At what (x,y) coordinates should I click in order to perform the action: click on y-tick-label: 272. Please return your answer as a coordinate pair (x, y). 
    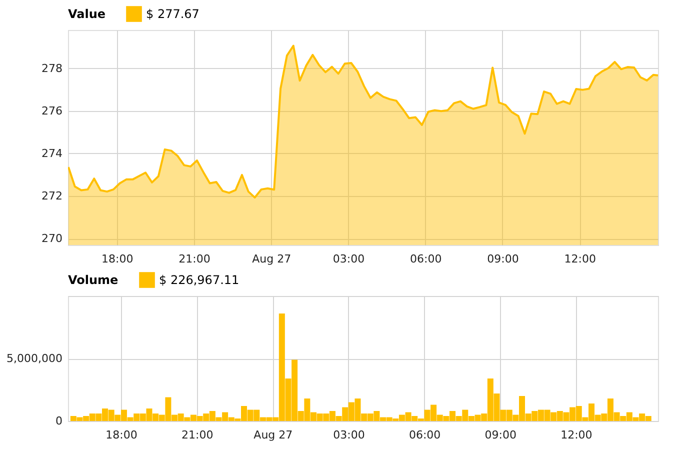
    Looking at the image, I should click on (52, 196).